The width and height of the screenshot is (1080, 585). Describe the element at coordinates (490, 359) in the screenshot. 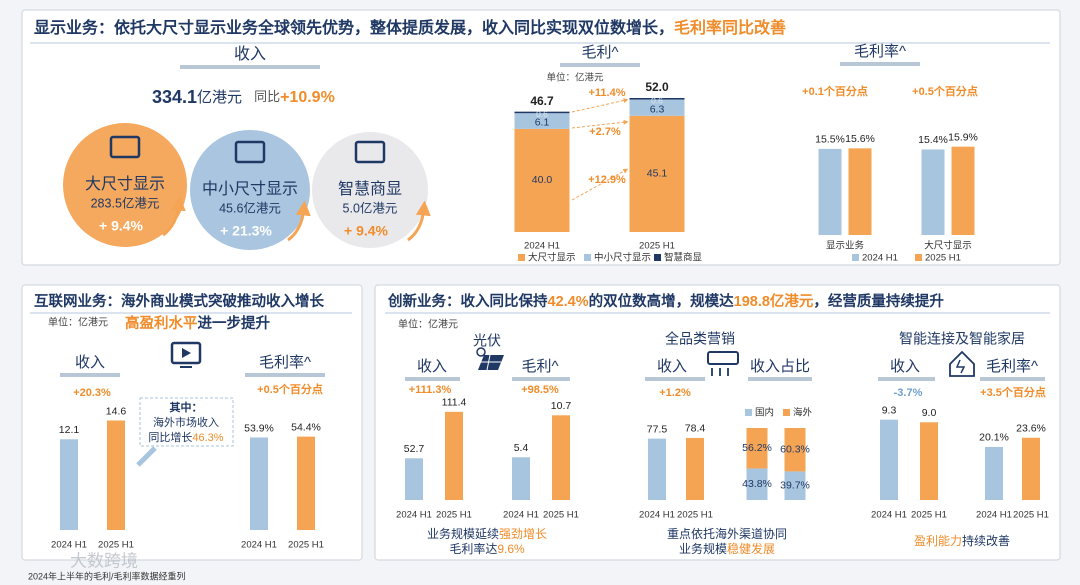

I see `solar-icon` at that location.